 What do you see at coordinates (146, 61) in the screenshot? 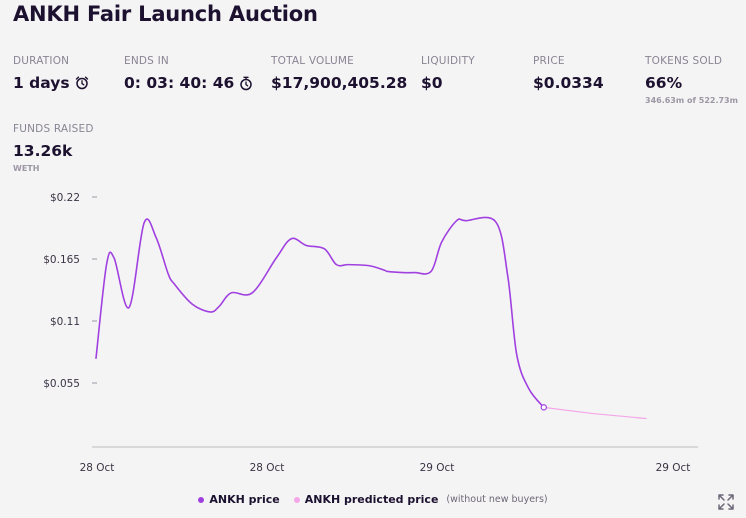
I see `ends-in-label: ENDS IN` at bounding box center [146, 61].